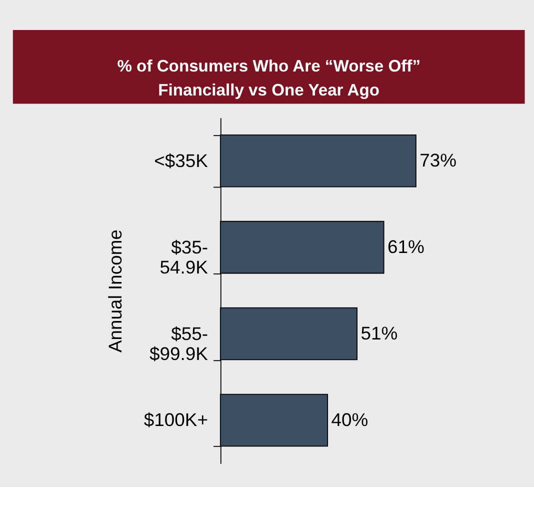 This screenshot has width=534, height=522. What do you see at coordinates (115, 290) in the screenshot?
I see `y-axis-title: Annual Income` at bounding box center [115, 290].